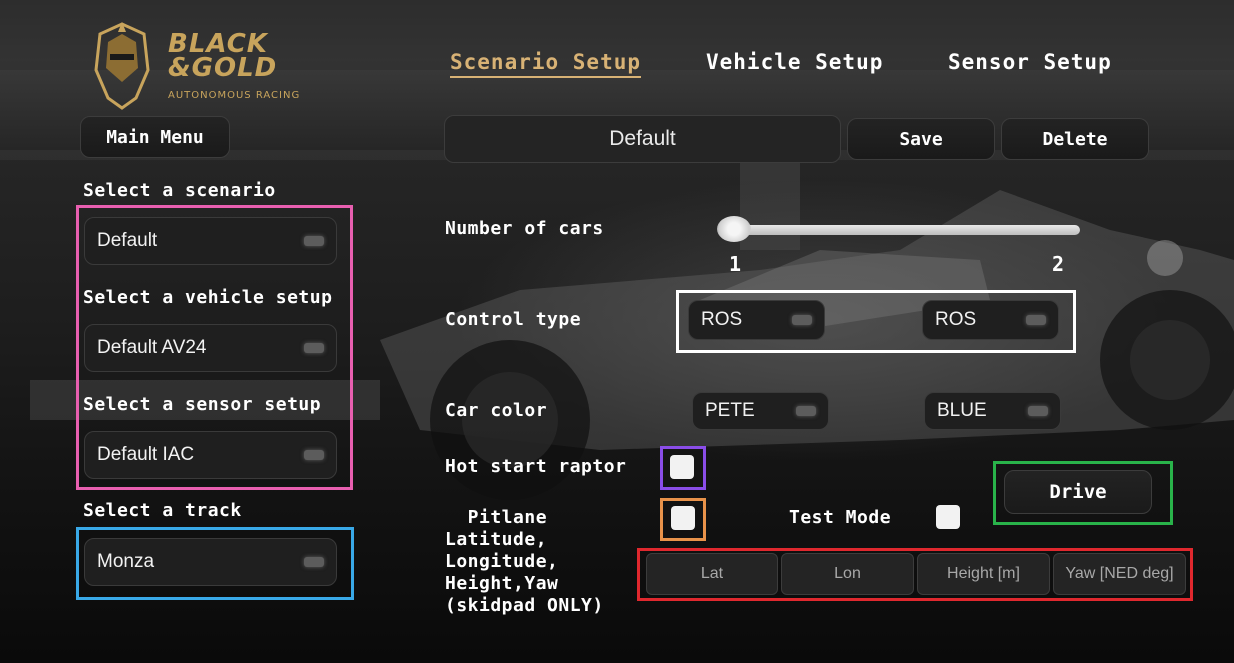 This screenshot has width=1234, height=663. What do you see at coordinates (127, 240) in the screenshot?
I see `scenario-dropdown-value: Default` at bounding box center [127, 240].